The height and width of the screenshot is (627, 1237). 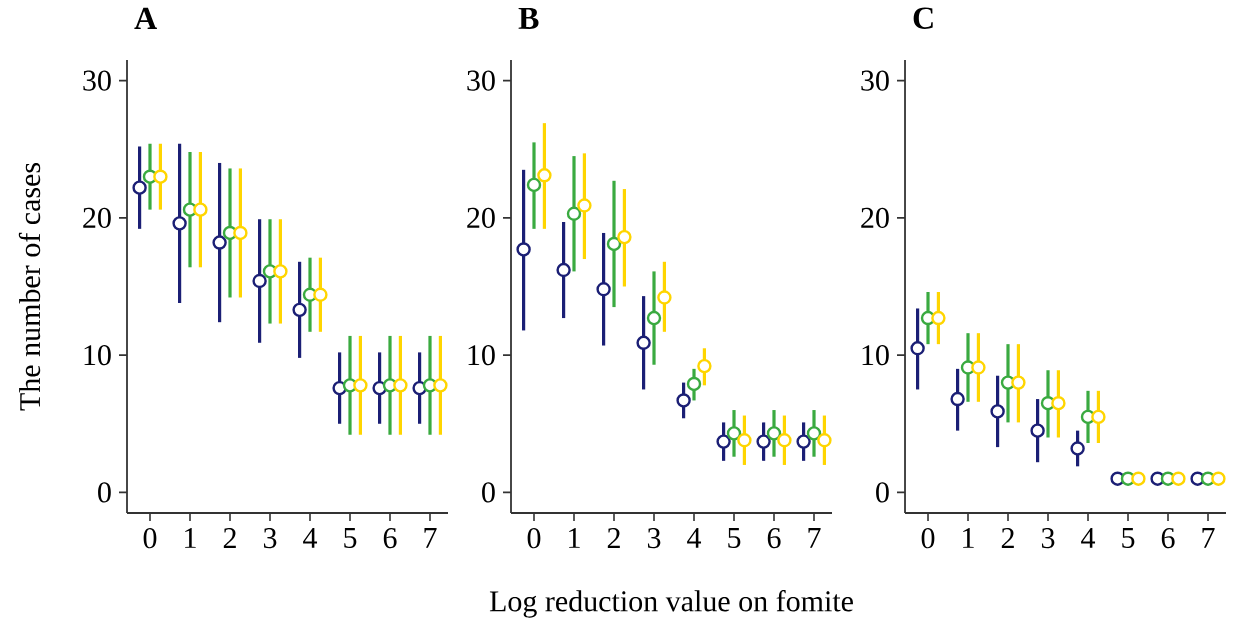 I want to click on chart-title: C, so click(x=923, y=18).